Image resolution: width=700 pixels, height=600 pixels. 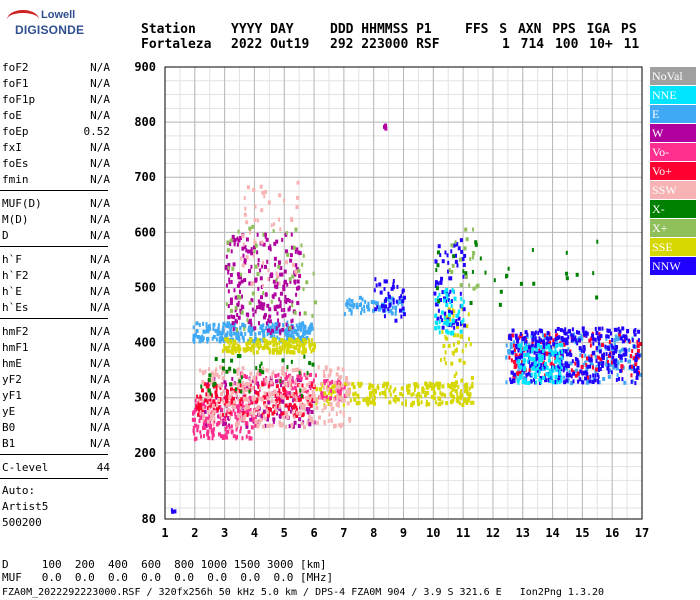 I want to click on param-name: hmF1, so click(x=15, y=347).